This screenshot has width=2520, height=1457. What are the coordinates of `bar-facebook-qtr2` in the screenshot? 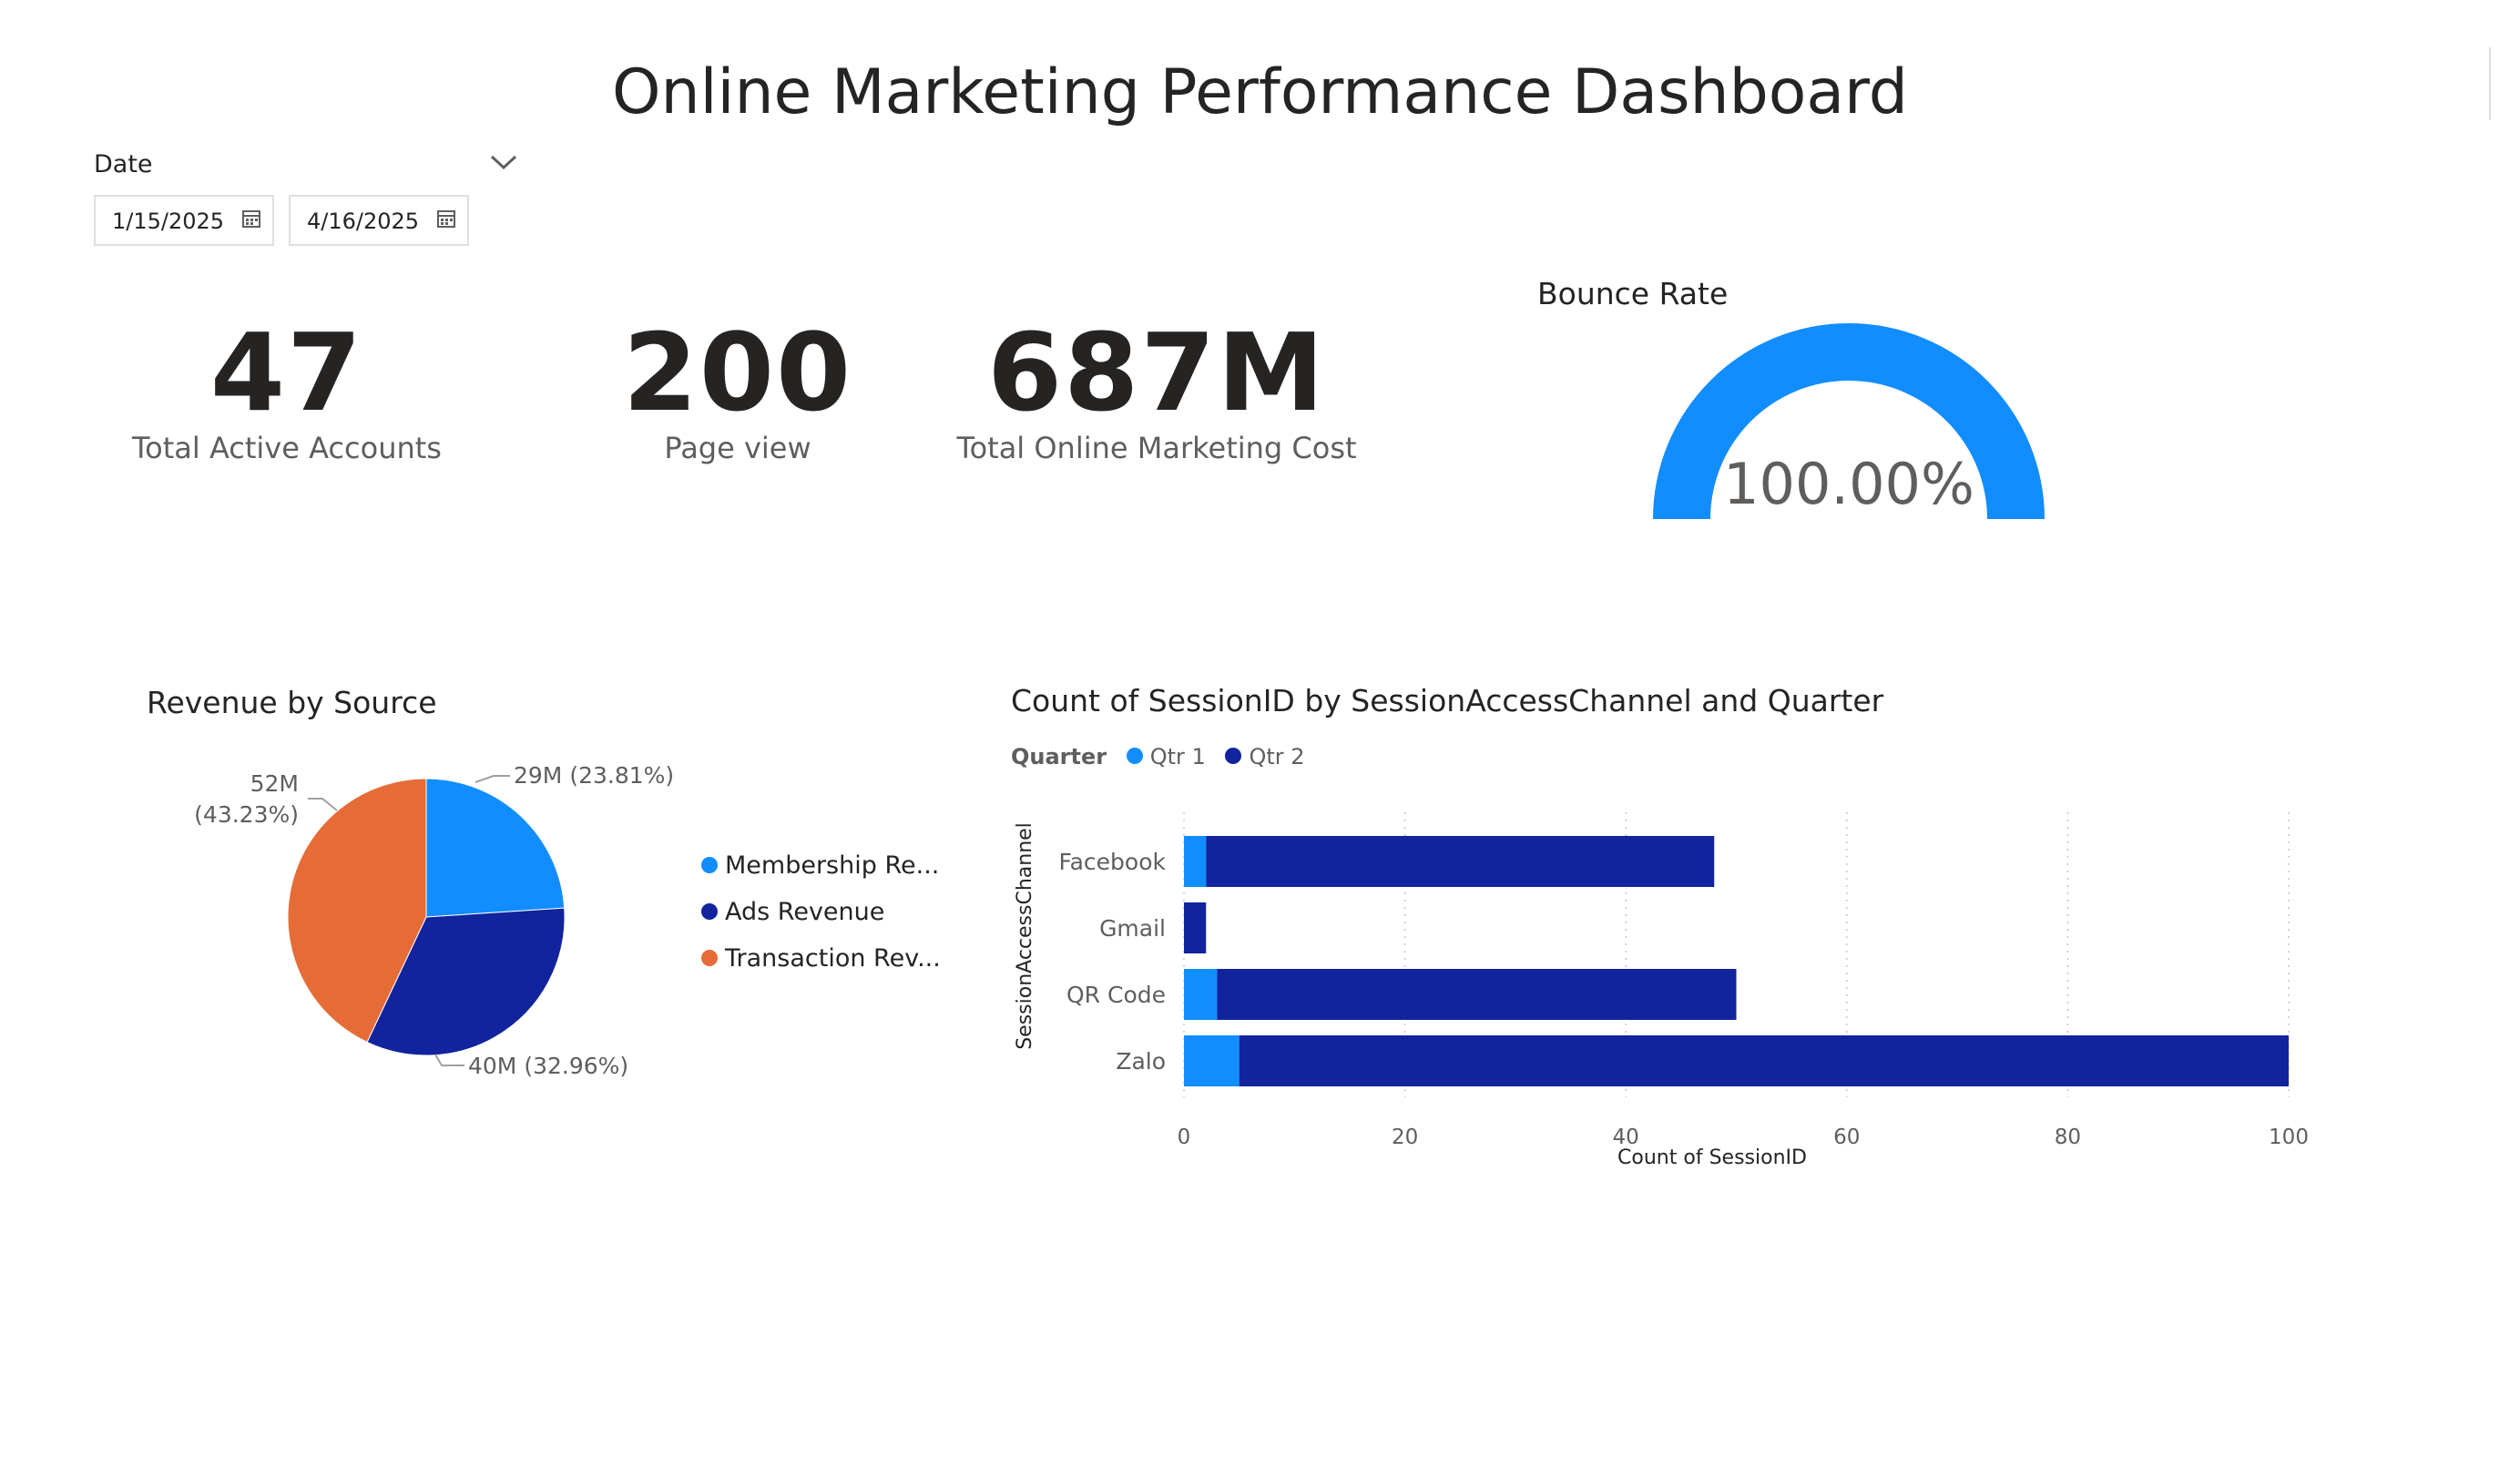 It's located at (1460, 862).